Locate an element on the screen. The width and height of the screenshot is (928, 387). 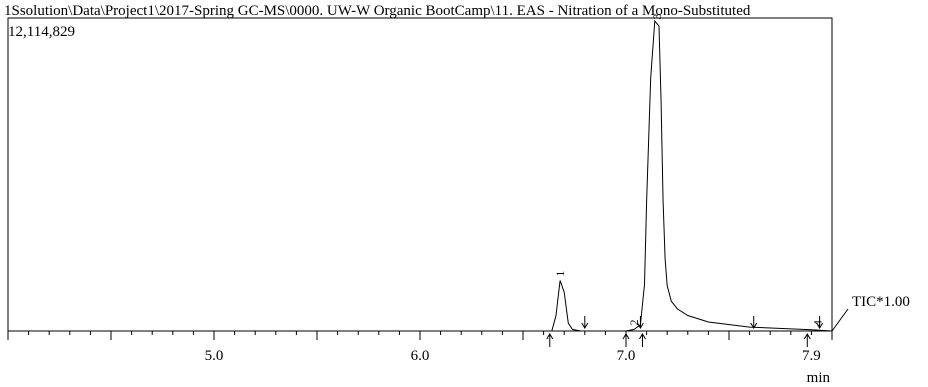
x-tick-label: 5.0 is located at coordinates (214, 356).